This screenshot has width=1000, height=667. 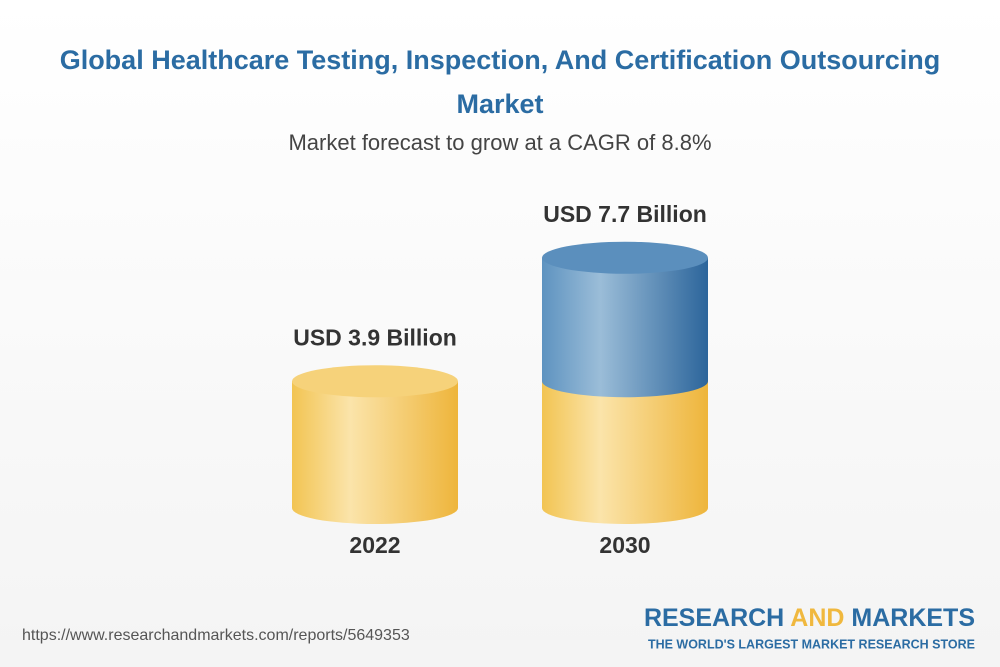 I want to click on base-segment, so click(x=625, y=452).